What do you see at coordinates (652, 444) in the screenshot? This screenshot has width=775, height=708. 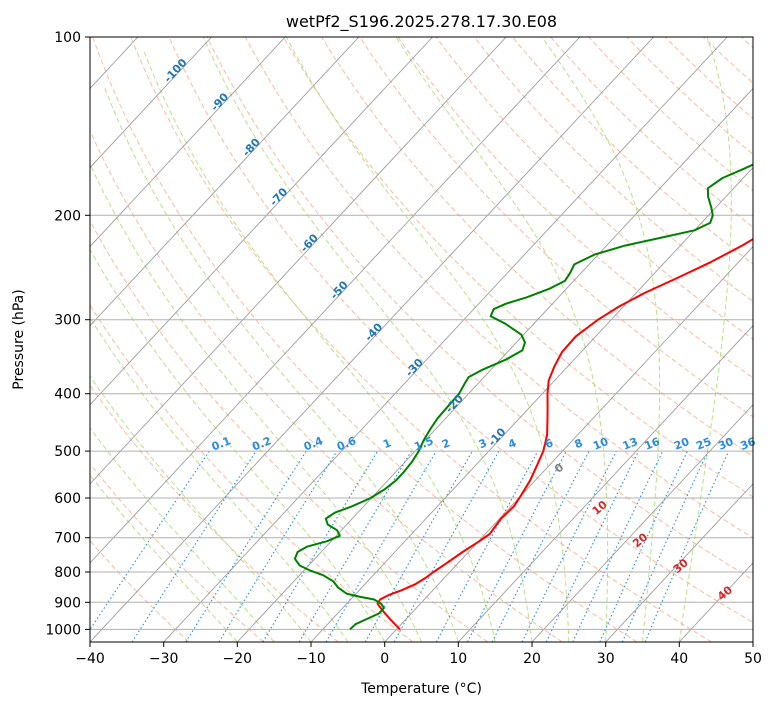 I see `mixing-ratio-label: 16` at bounding box center [652, 444].